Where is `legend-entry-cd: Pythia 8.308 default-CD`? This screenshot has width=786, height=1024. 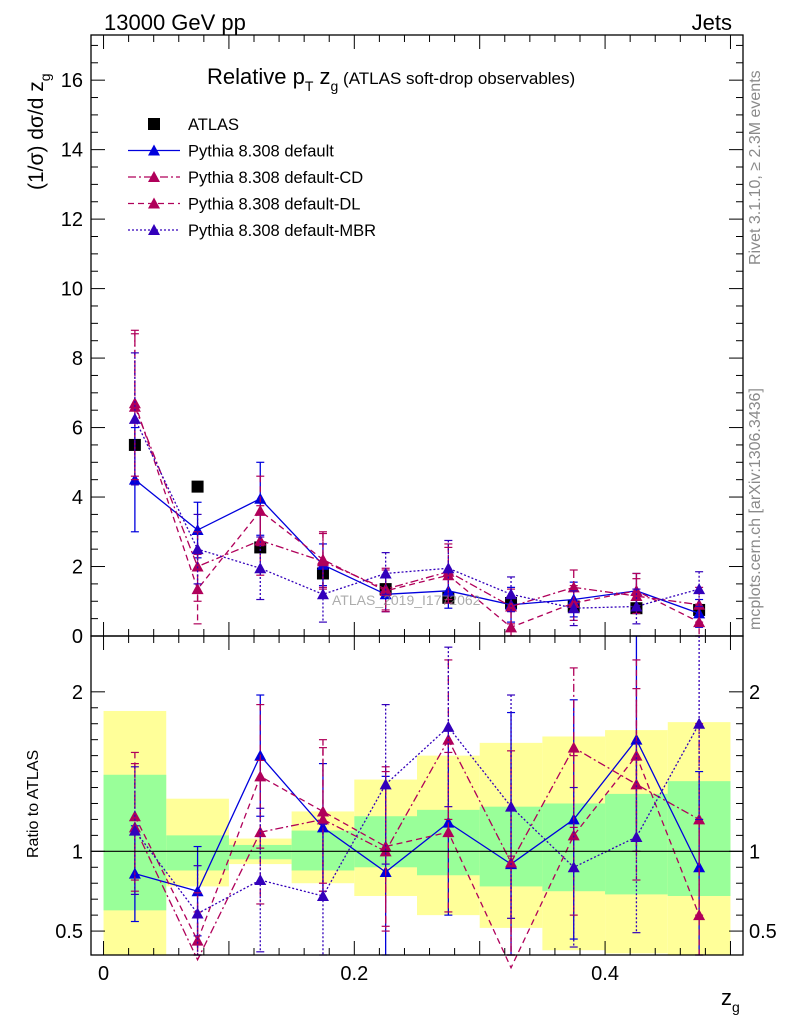
legend-entry-cd: Pythia 8.308 default-CD is located at coordinates (245, 178).